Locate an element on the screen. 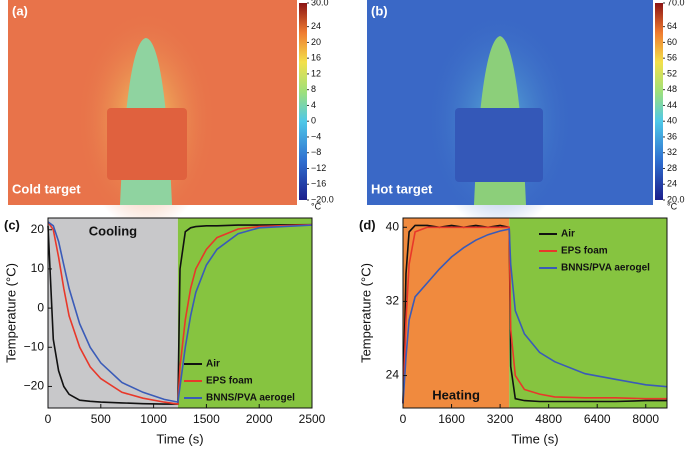 This screenshot has width=685, height=453. colorbar-tick-label: 16 is located at coordinates (316, 58).